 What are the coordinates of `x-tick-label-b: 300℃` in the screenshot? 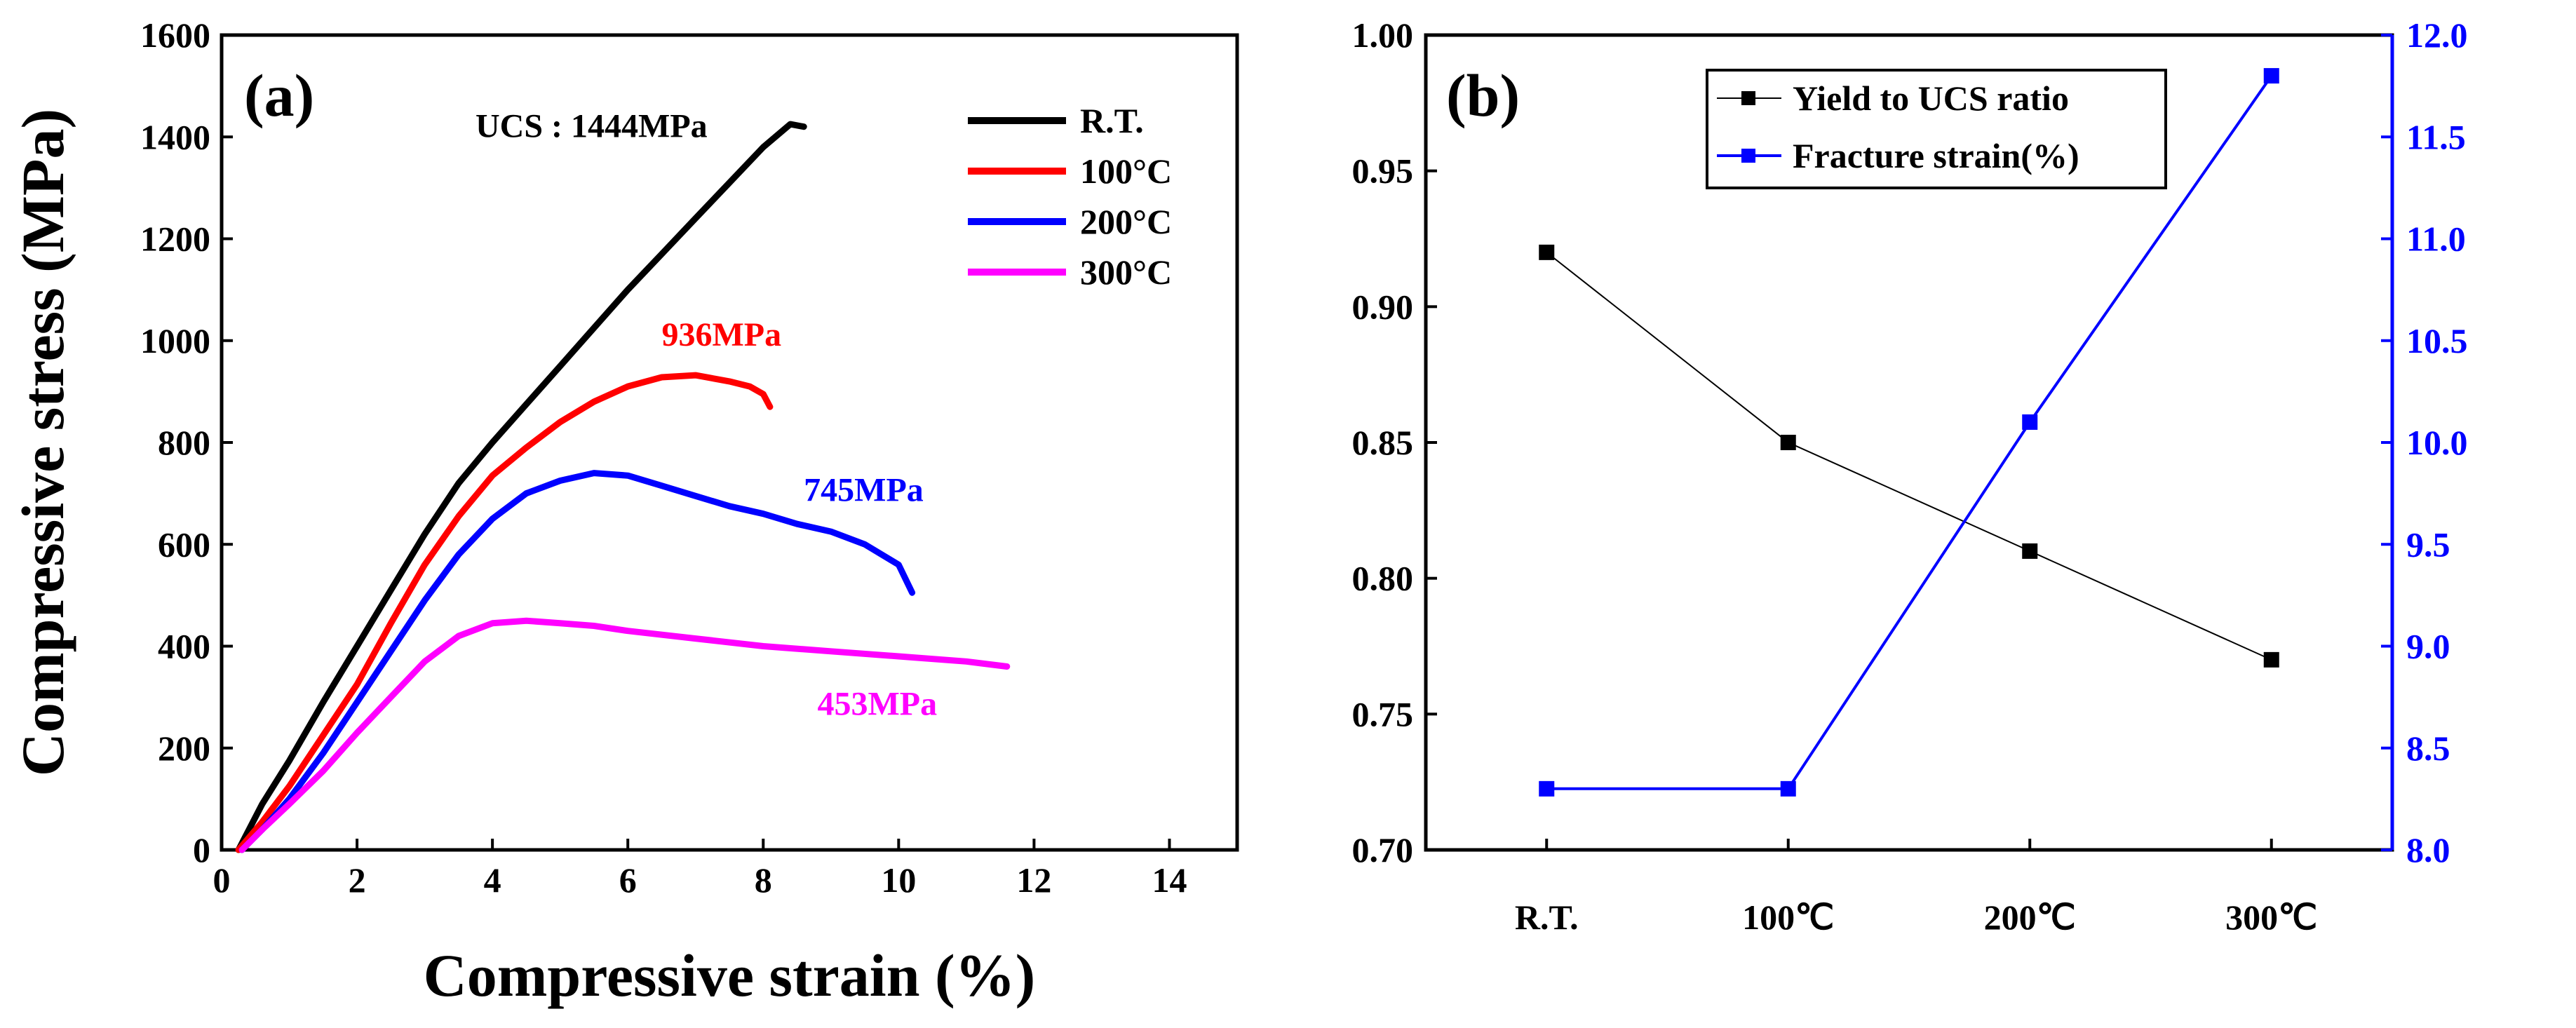 It's located at (2271, 917).